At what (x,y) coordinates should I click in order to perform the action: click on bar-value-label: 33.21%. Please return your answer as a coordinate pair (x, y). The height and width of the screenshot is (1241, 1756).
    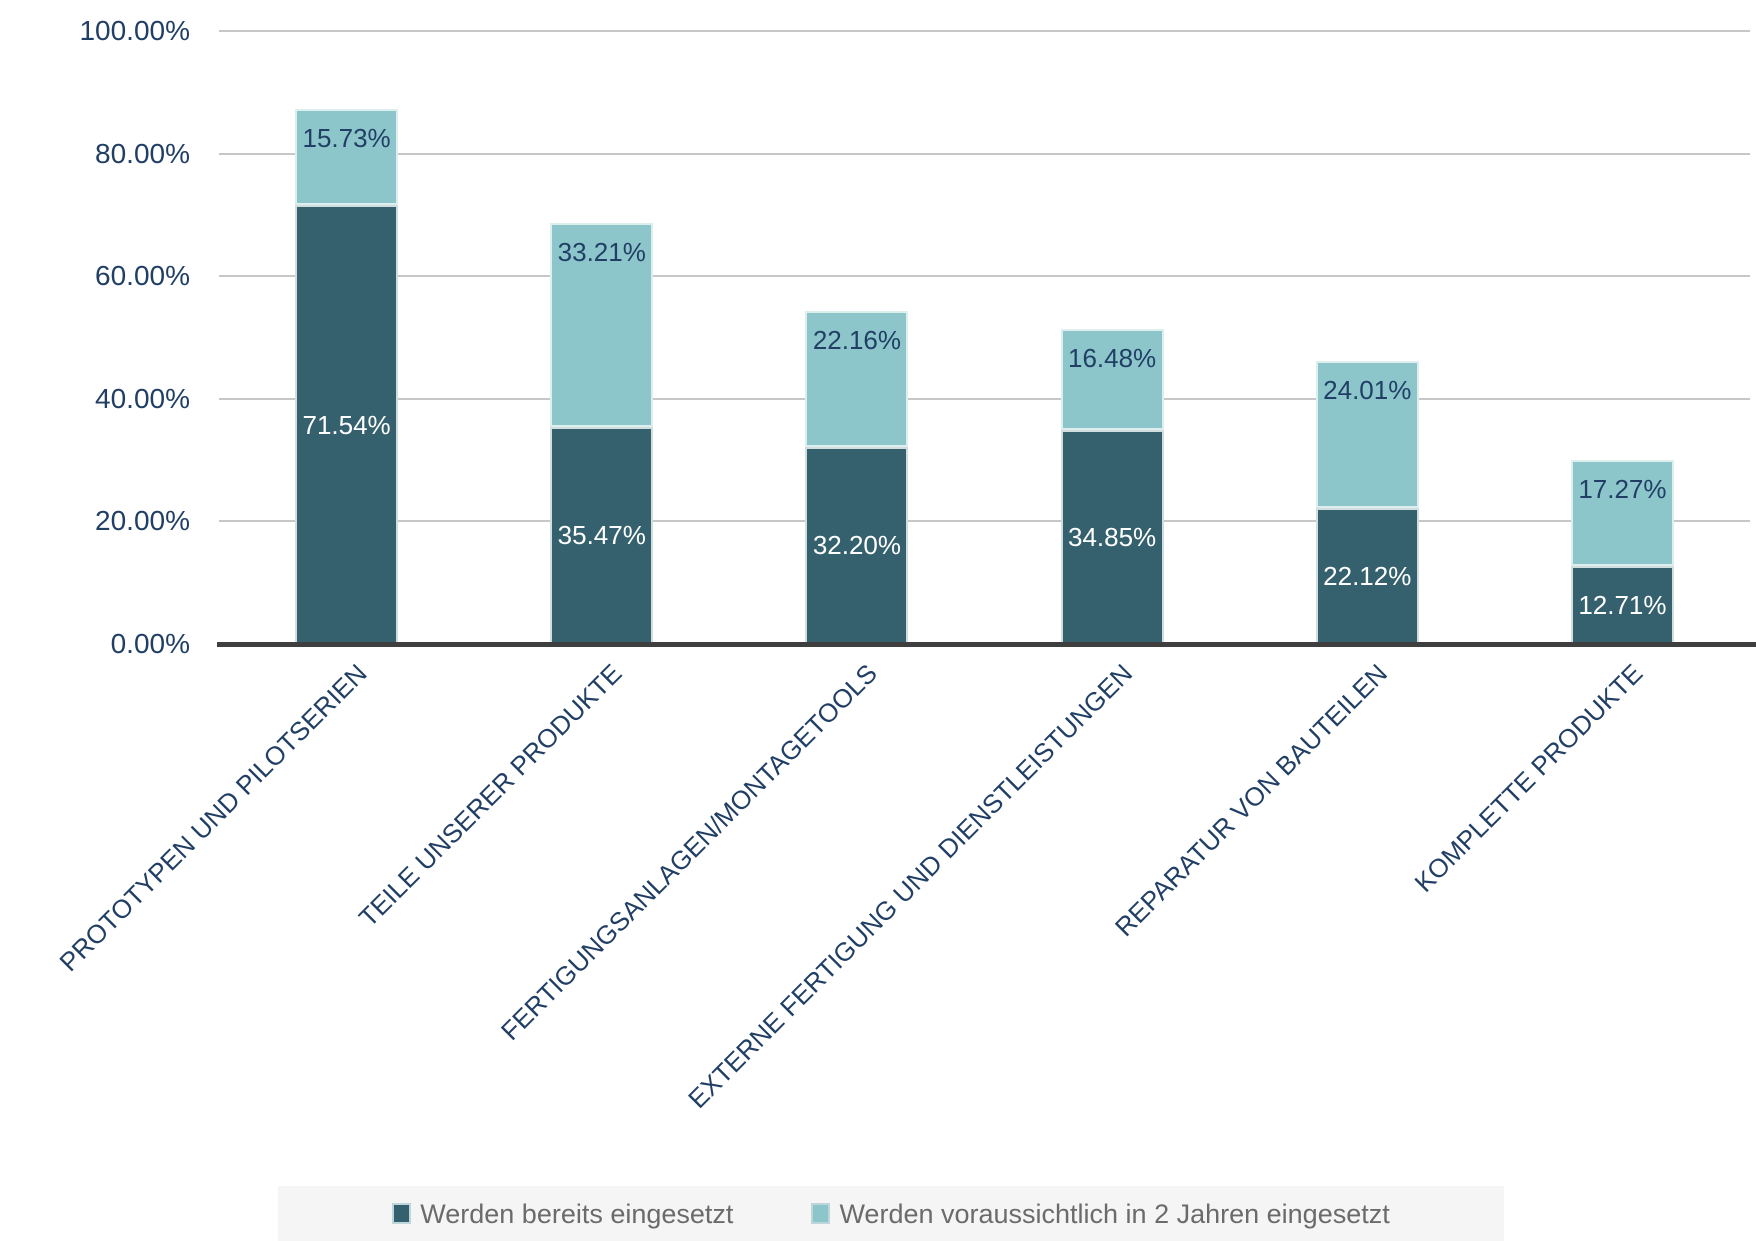
    Looking at the image, I should click on (601, 251).